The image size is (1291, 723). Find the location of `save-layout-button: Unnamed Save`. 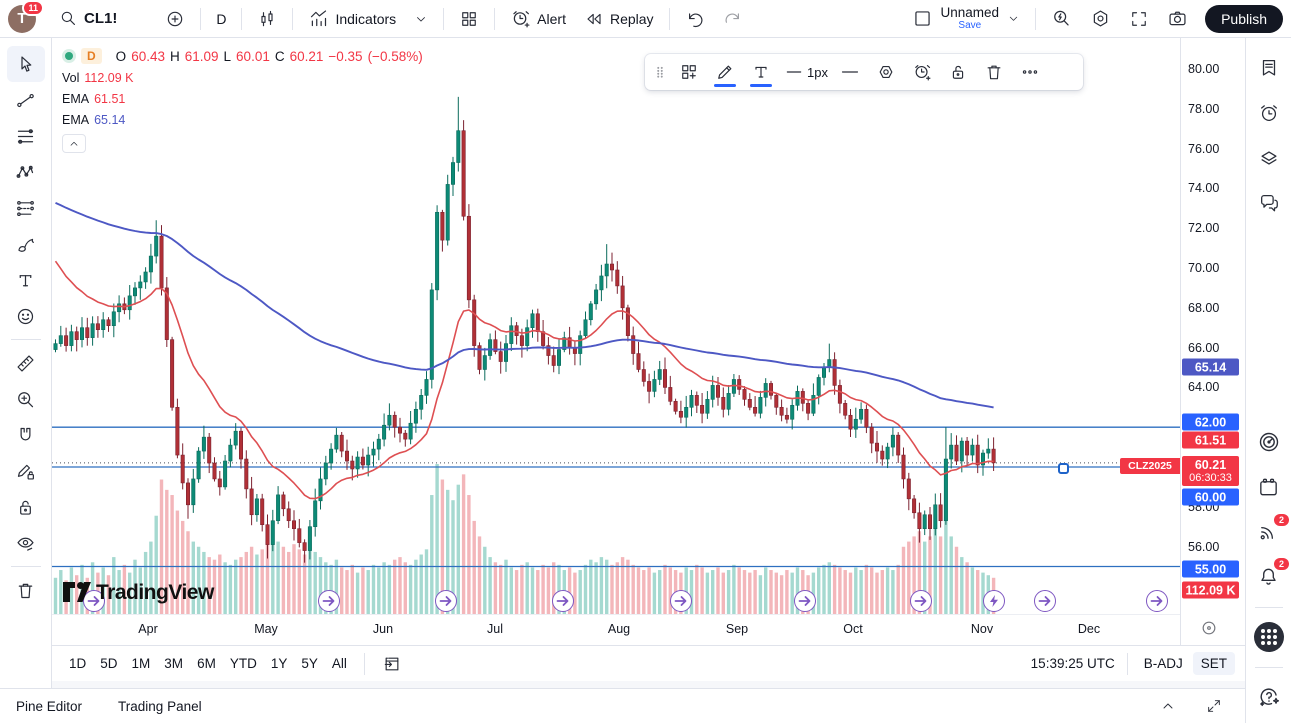

save-layout-button: Unnamed Save is located at coordinates (966, 19).